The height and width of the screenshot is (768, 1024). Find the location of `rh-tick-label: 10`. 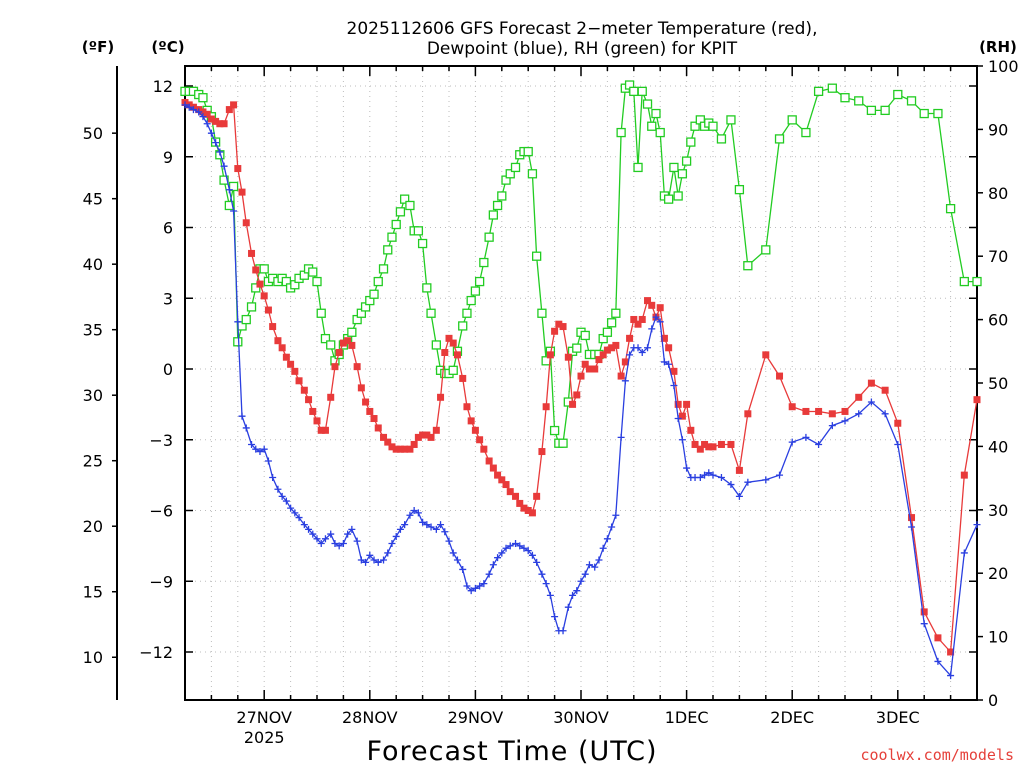

rh-tick-label: 10 is located at coordinates (998, 637).